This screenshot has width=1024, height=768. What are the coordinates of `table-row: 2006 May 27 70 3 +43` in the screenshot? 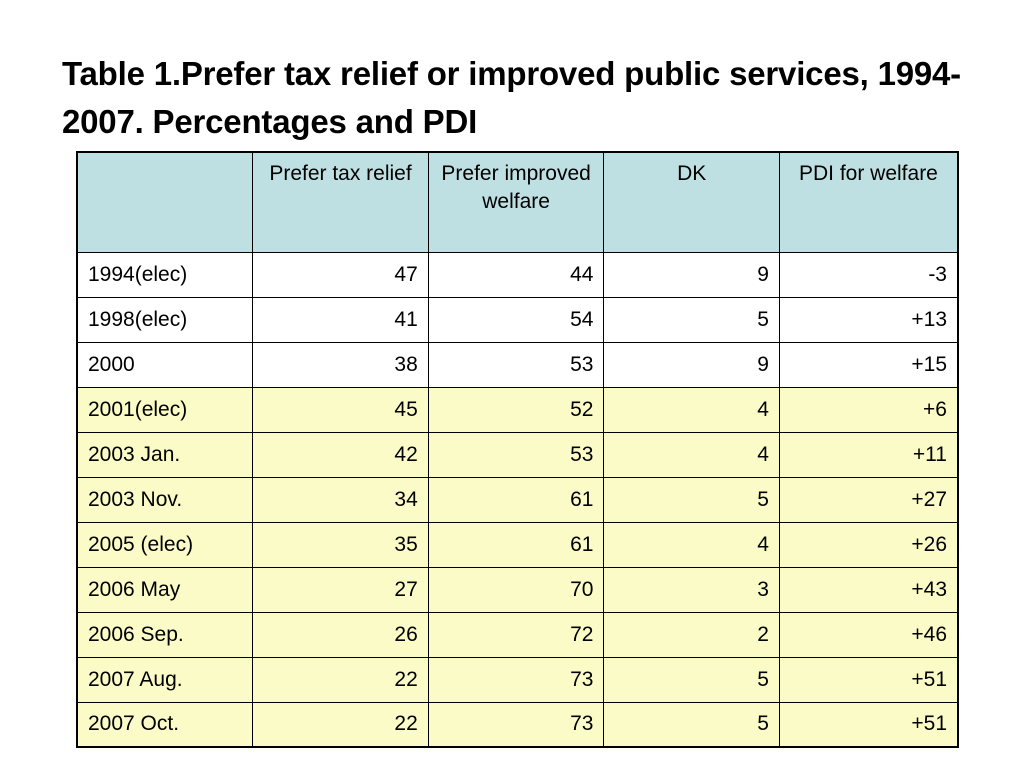 It's located at (517, 589).